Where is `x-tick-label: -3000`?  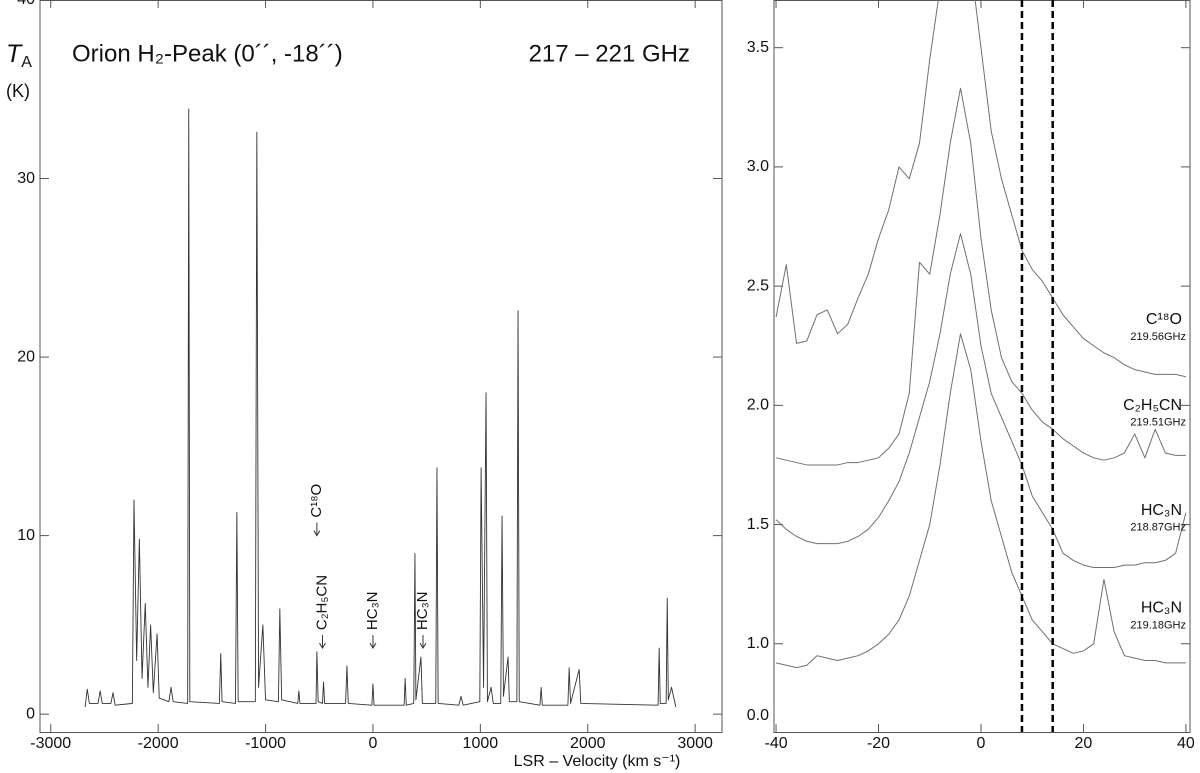
x-tick-label: -3000 is located at coordinates (50, 743).